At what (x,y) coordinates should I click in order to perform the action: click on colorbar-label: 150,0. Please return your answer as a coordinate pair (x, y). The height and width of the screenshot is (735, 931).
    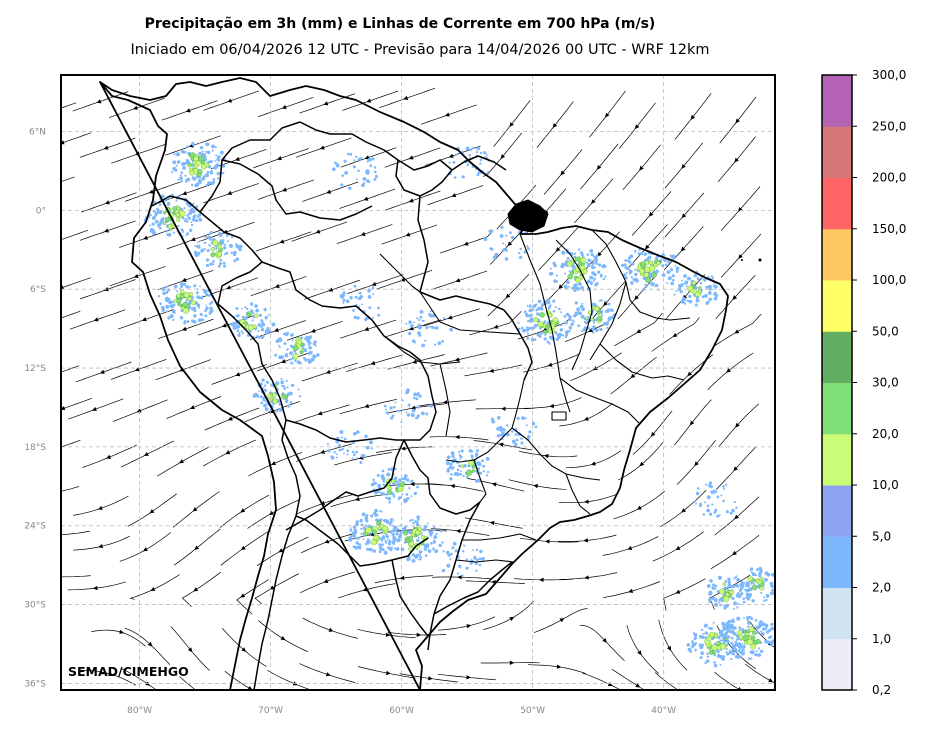
    Looking at the image, I should click on (889, 229).